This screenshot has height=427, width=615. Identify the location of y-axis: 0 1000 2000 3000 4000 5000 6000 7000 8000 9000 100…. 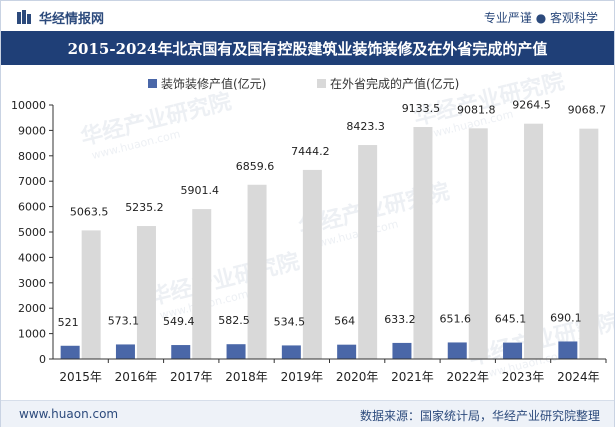
(32, 232).